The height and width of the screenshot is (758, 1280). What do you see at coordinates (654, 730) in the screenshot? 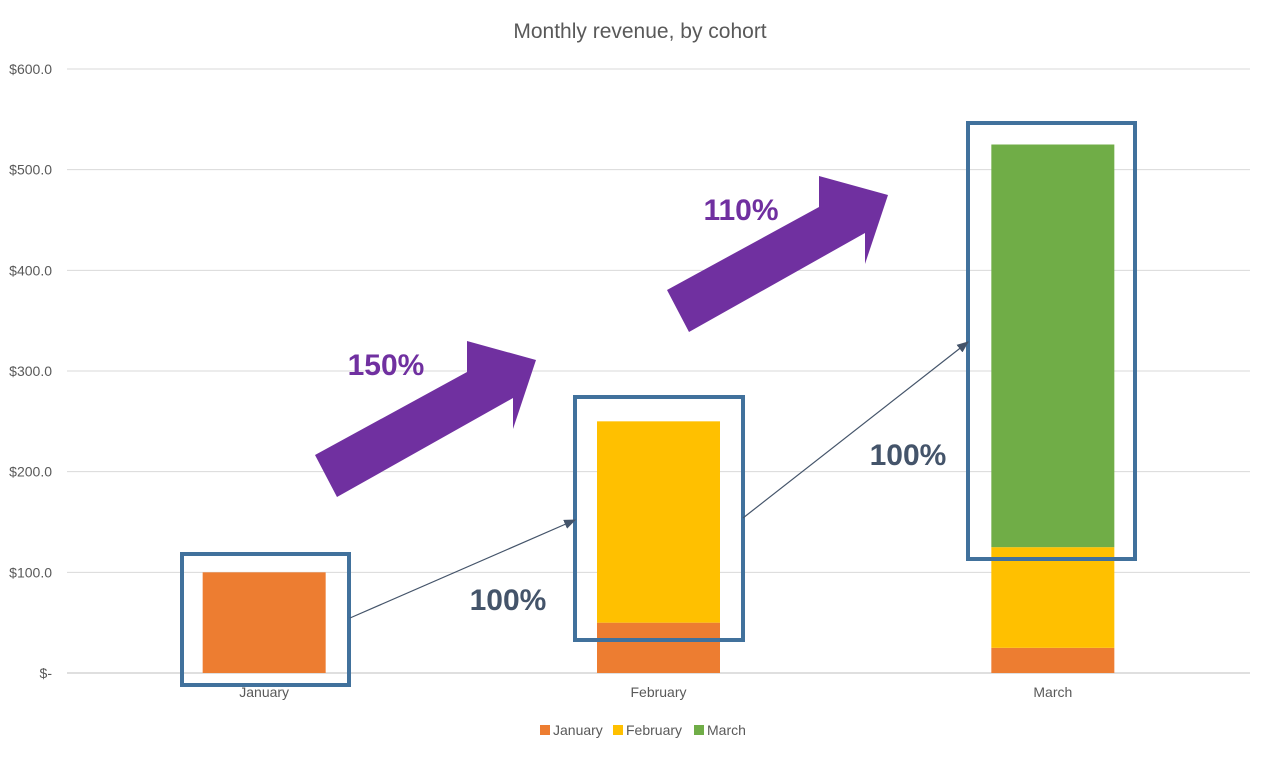
I see `legend-label: February` at bounding box center [654, 730].